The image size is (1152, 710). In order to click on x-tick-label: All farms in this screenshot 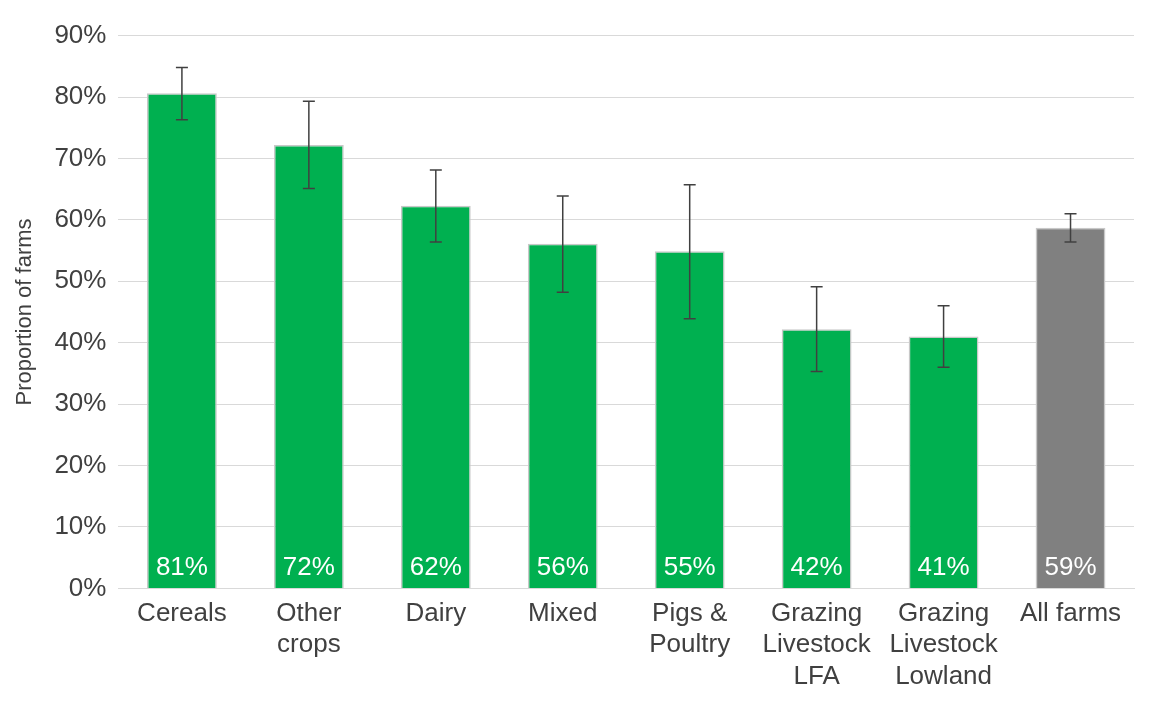, I will do `click(1070, 612)`.